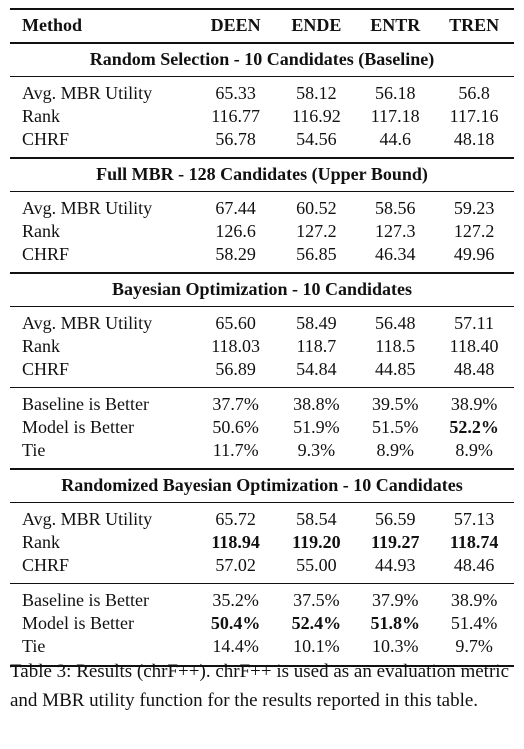  Describe the element at coordinates (316, 116) in the screenshot. I see `cell-value: 116.92` at that location.